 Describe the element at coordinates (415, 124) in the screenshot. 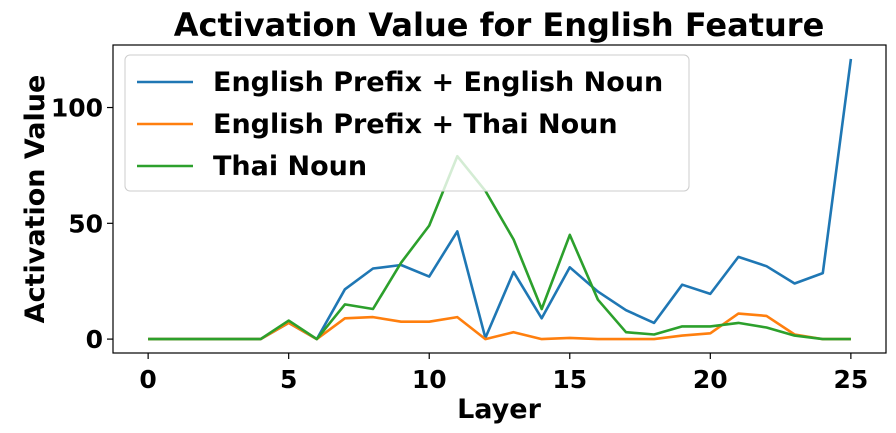

I see `legend-label-2: English Prefix + Thai Noun` at that location.